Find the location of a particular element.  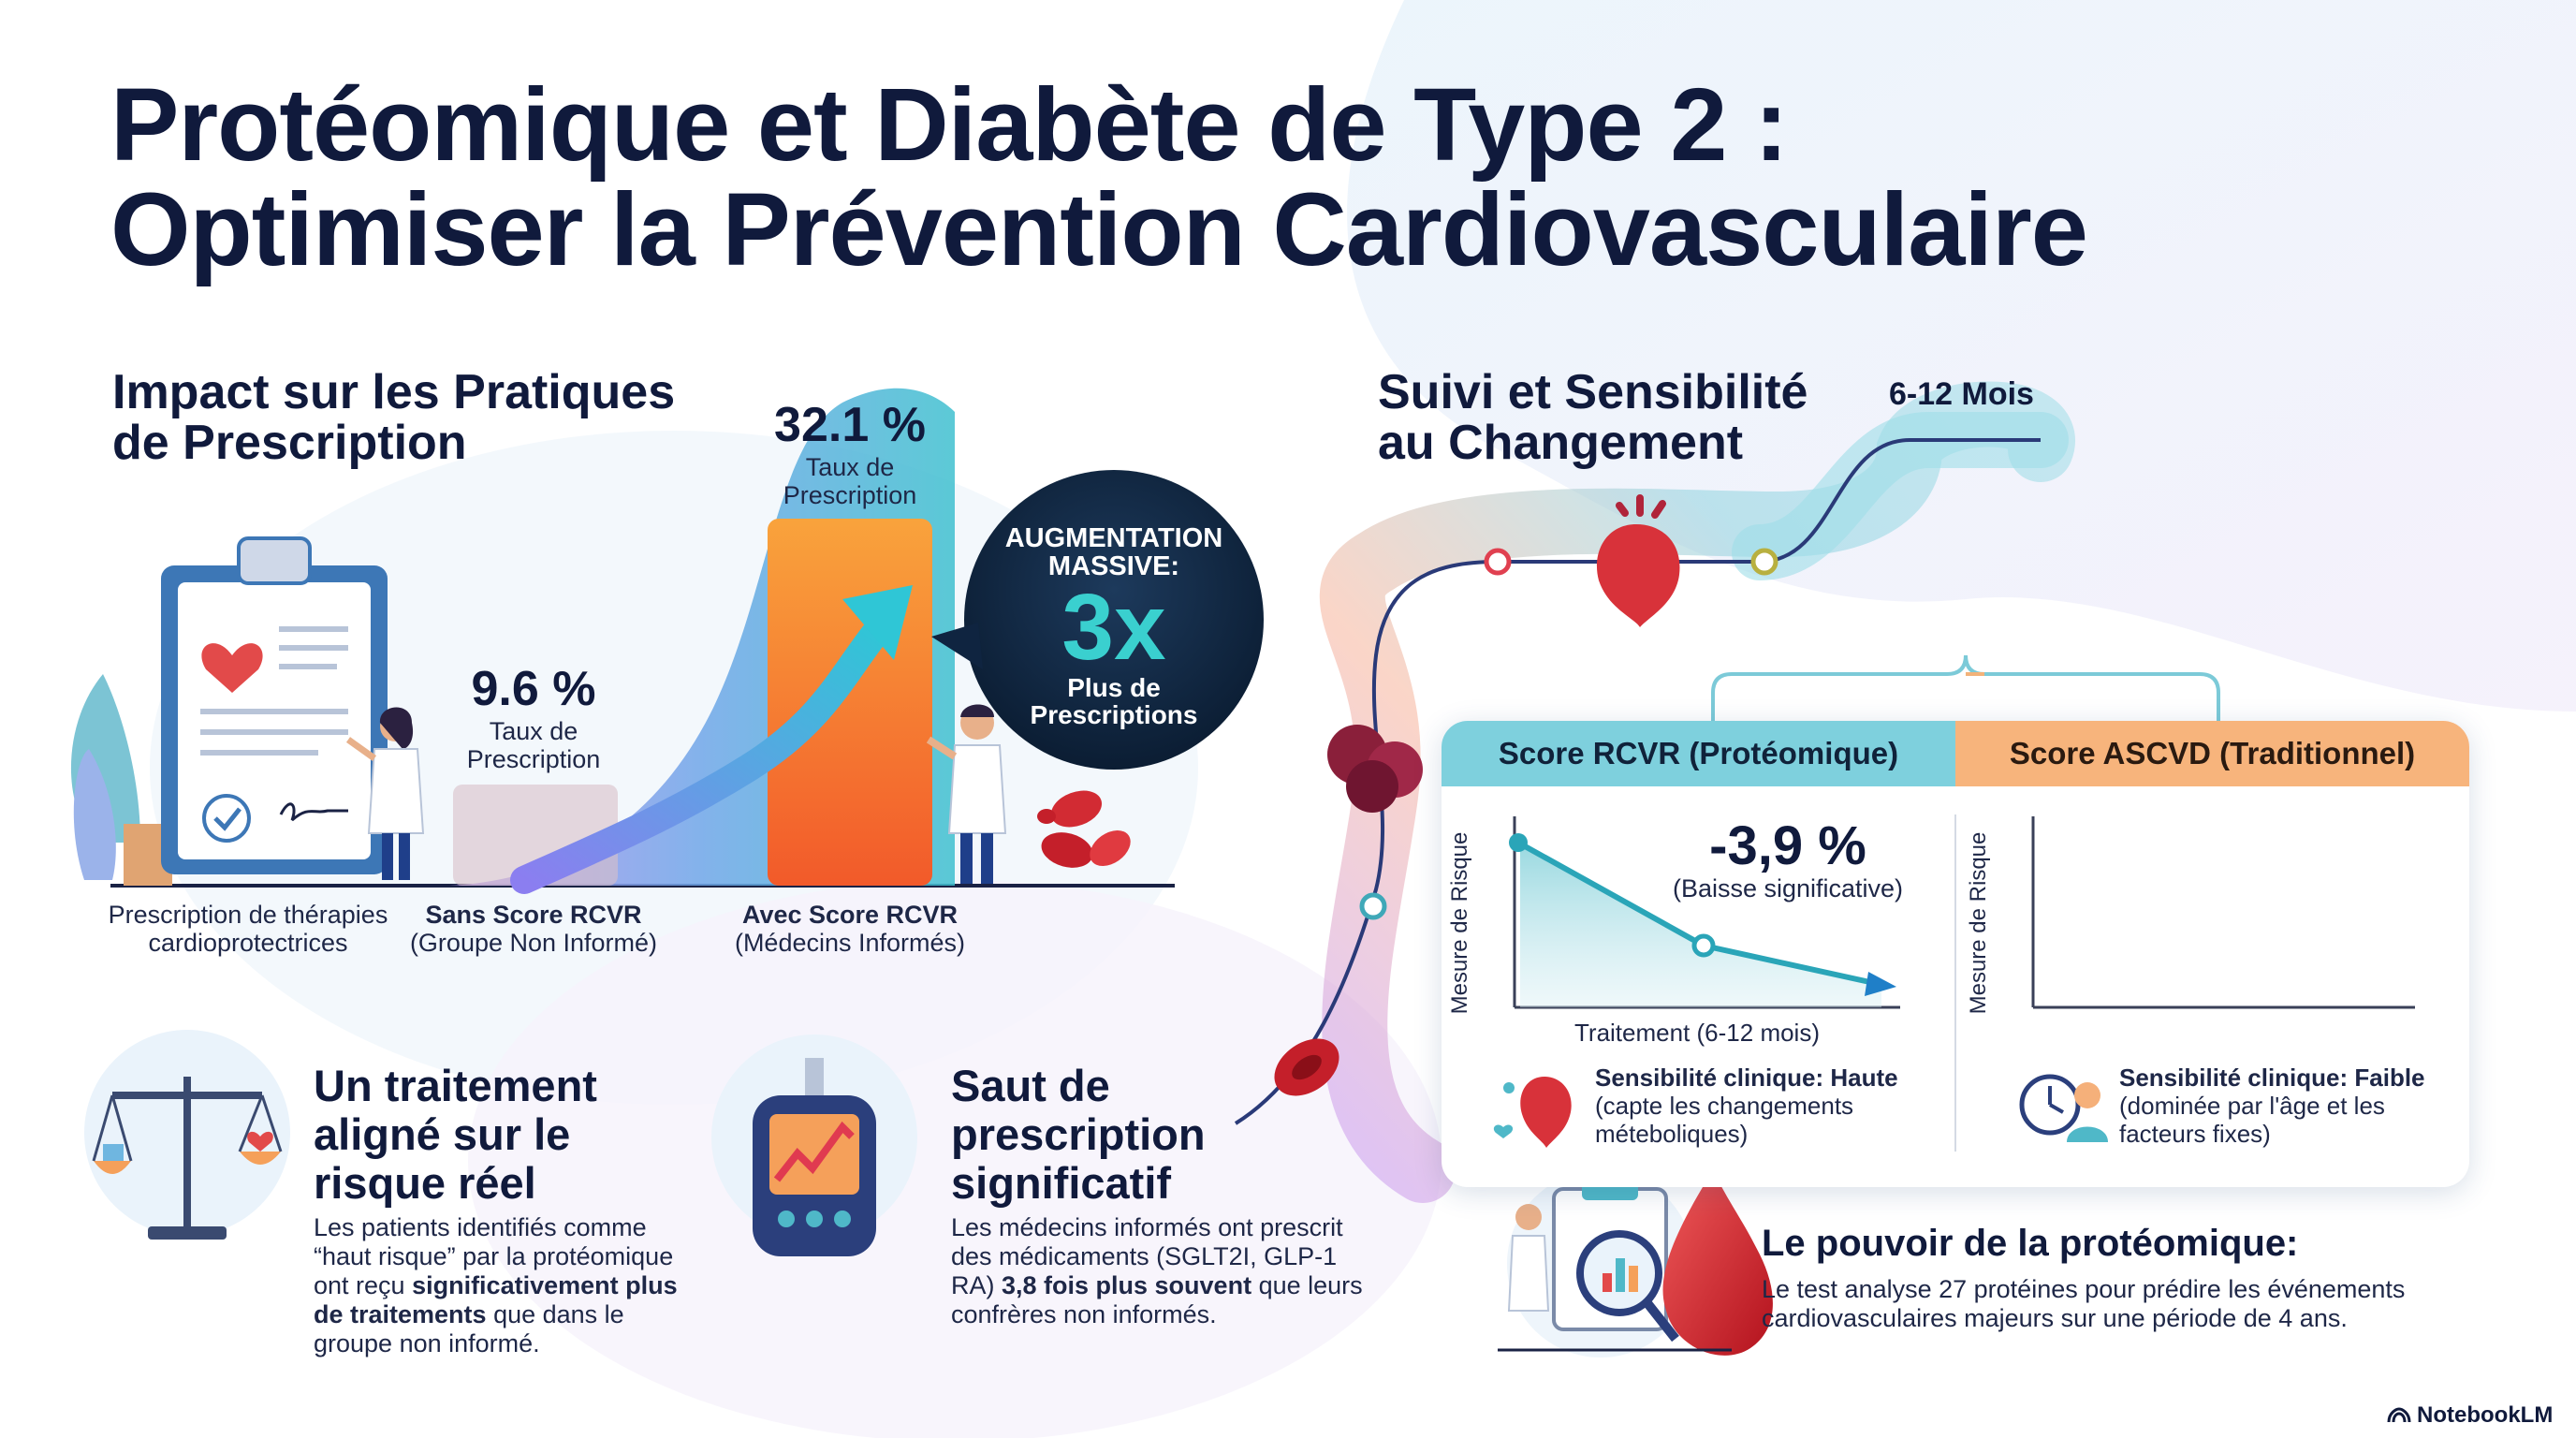

bar-without-value-block: 9.6 % Taux de Prescription is located at coordinates (533, 717).